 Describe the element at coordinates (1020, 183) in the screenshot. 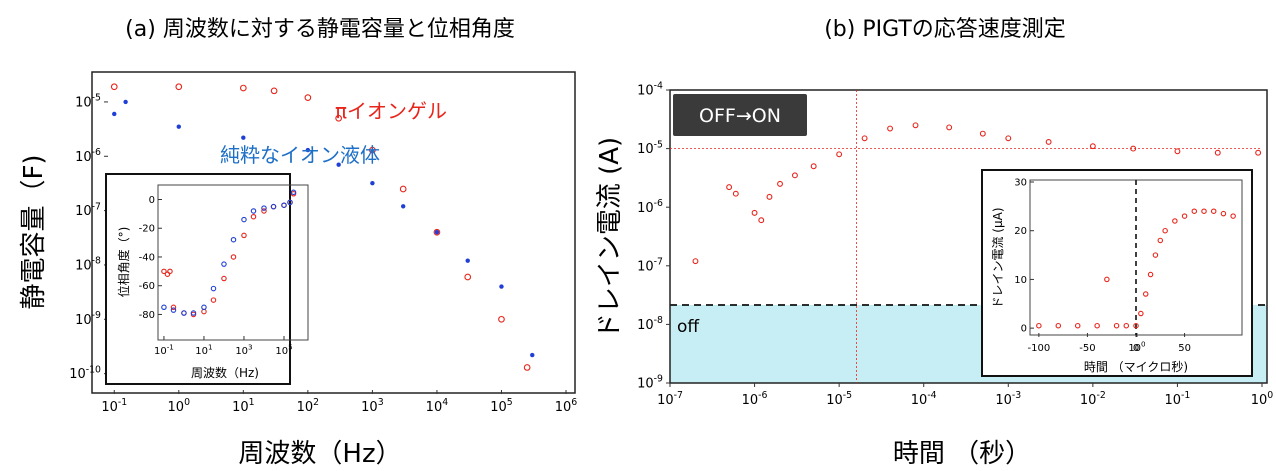

I see `y-tick-label: 30` at that location.